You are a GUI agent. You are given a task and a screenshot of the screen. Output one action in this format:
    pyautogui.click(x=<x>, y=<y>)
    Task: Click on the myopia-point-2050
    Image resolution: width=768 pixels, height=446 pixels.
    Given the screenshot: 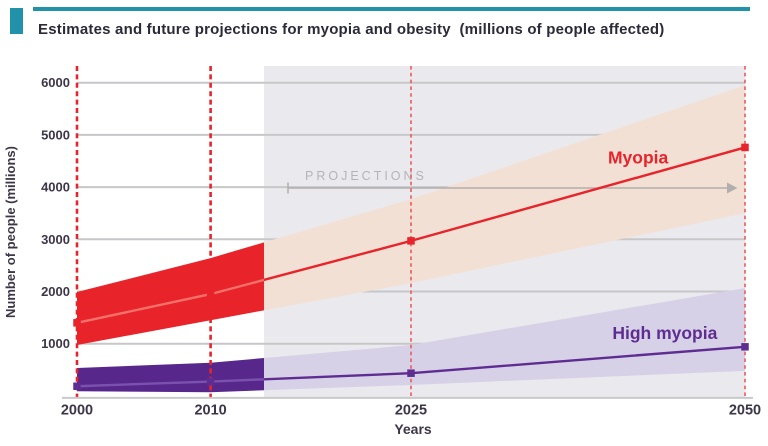 What is the action you would take?
    pyautogui.click(x=745, y=147)
    